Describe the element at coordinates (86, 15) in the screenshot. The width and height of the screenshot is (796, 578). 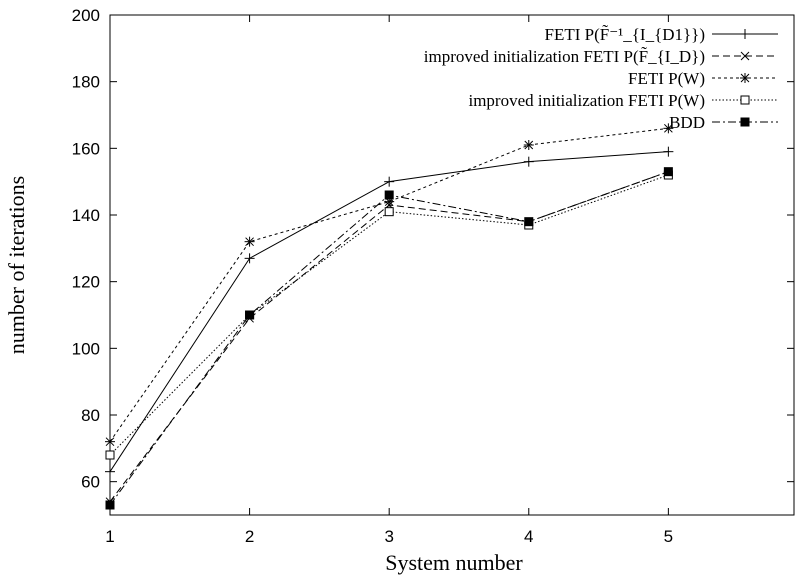
I see `y-tick-label: 200` at that location.